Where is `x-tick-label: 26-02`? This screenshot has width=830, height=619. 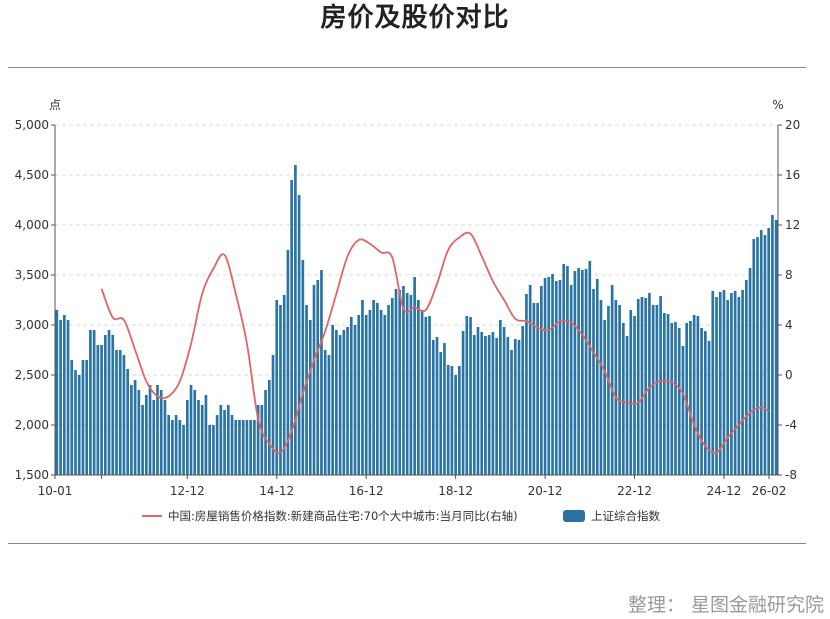 x-tick-label: 26-02 is located at coordinates (769, 491).